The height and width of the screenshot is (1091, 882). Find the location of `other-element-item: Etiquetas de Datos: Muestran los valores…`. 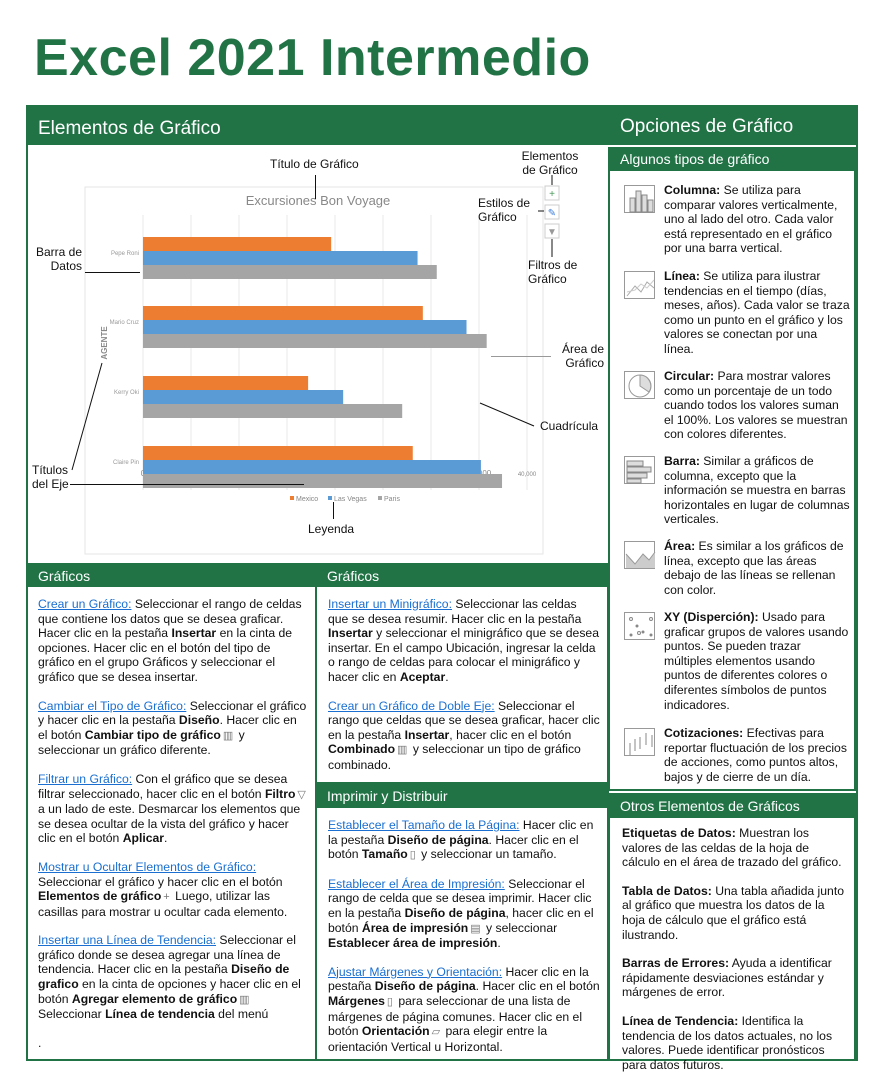

other-element-item: Etiquetas de Datos: Muestran los valores… is located at coordinates (733, 848).